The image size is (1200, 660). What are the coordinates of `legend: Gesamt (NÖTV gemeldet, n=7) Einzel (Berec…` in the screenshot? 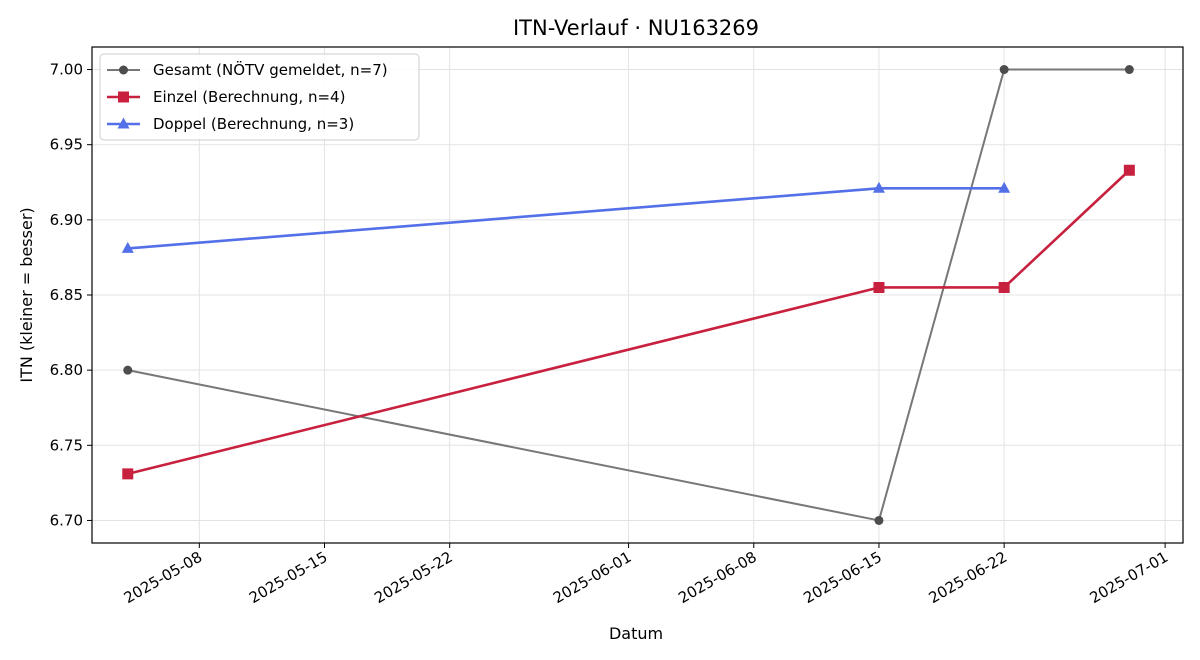 It's located at (259, 97).